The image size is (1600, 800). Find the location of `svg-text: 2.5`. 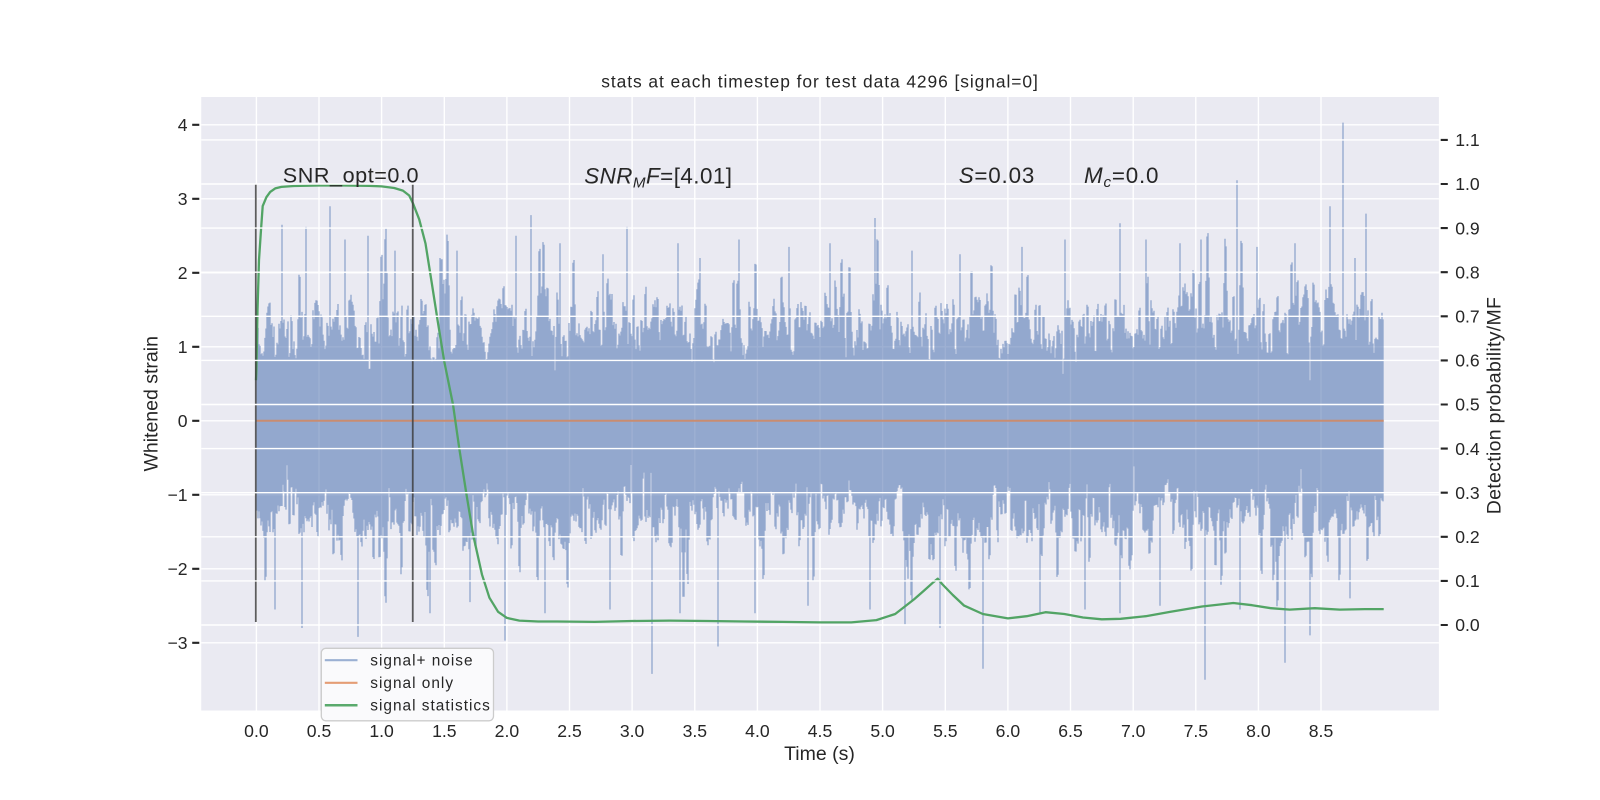

svg-text: 2.5 is located at coordinates (569, 731).